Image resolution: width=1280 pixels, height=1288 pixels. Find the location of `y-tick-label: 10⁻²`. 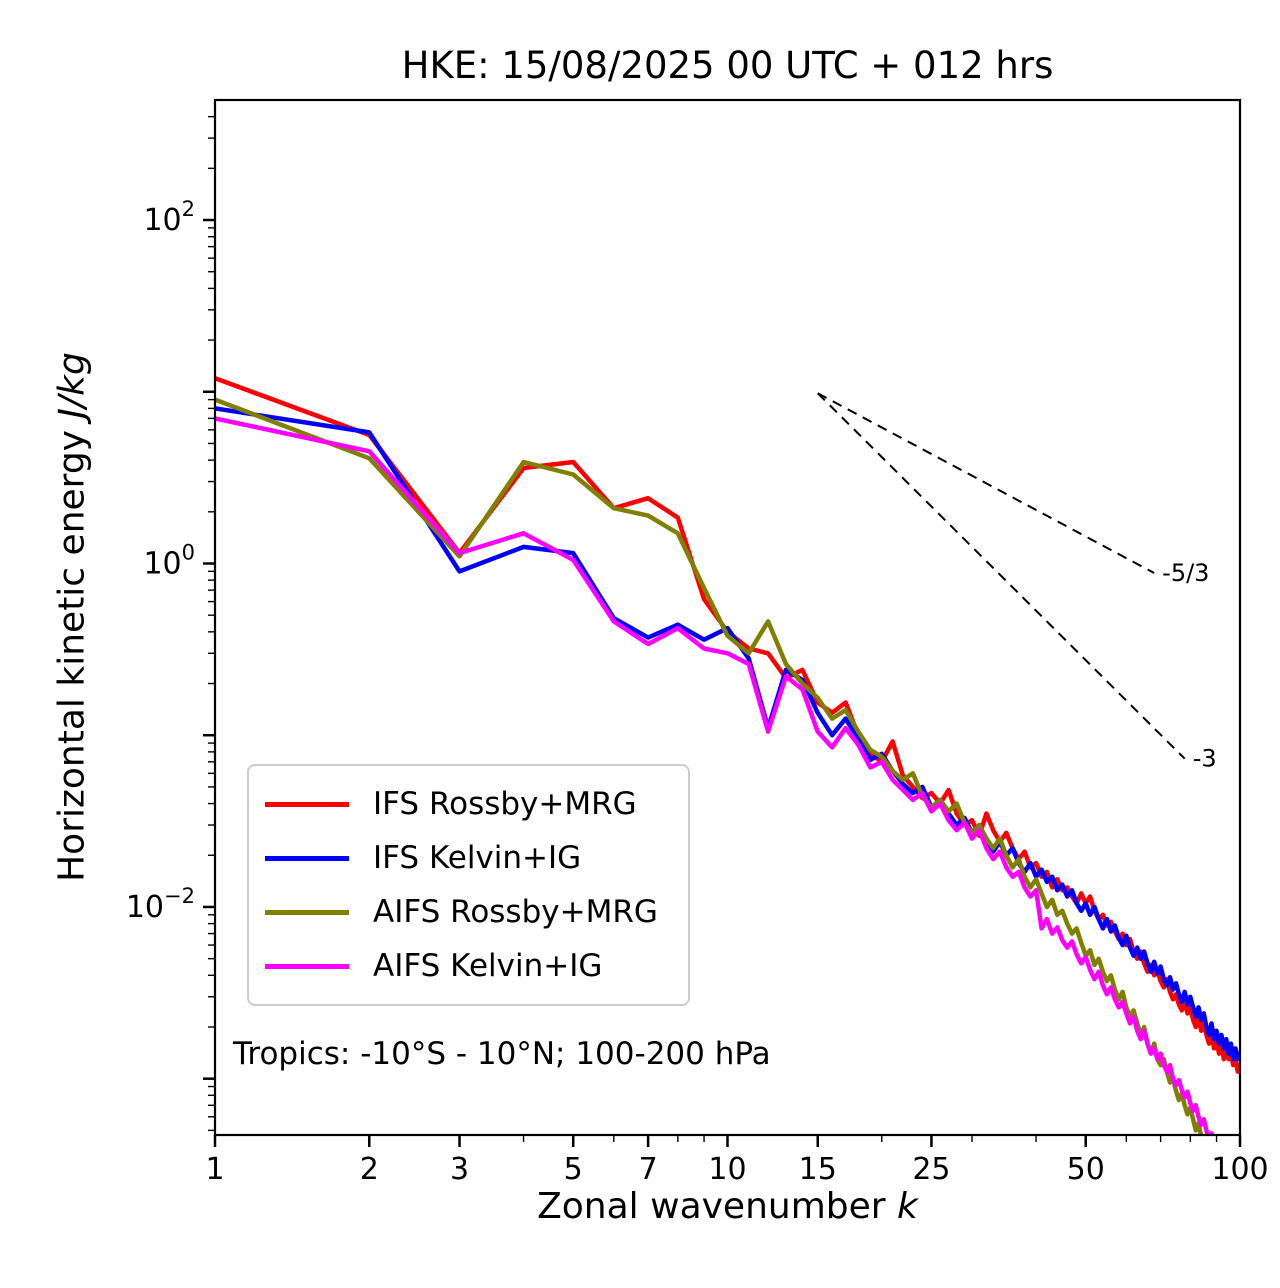

y-tick-label: 10⁻² is located at coordinates (160, 904).